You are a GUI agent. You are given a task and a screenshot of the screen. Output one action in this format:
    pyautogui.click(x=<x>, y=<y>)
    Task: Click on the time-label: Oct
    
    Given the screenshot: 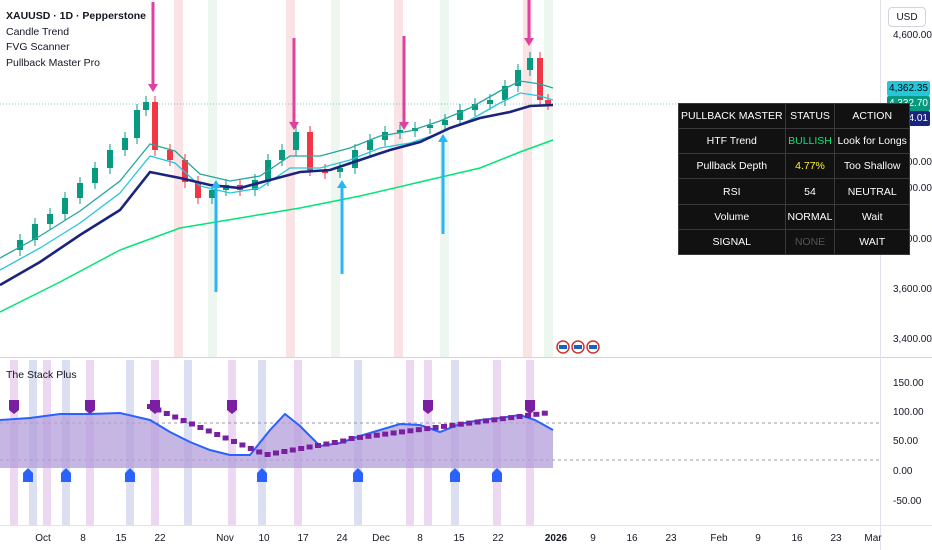 What is the action you would take?
    pyautogui.click(x=43, y=538)
    